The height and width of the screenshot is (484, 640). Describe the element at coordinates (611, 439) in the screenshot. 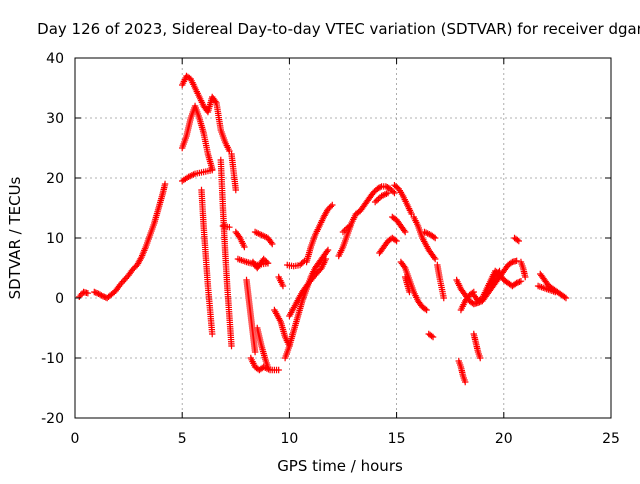

I see `x-tick-label: 25` at that location.